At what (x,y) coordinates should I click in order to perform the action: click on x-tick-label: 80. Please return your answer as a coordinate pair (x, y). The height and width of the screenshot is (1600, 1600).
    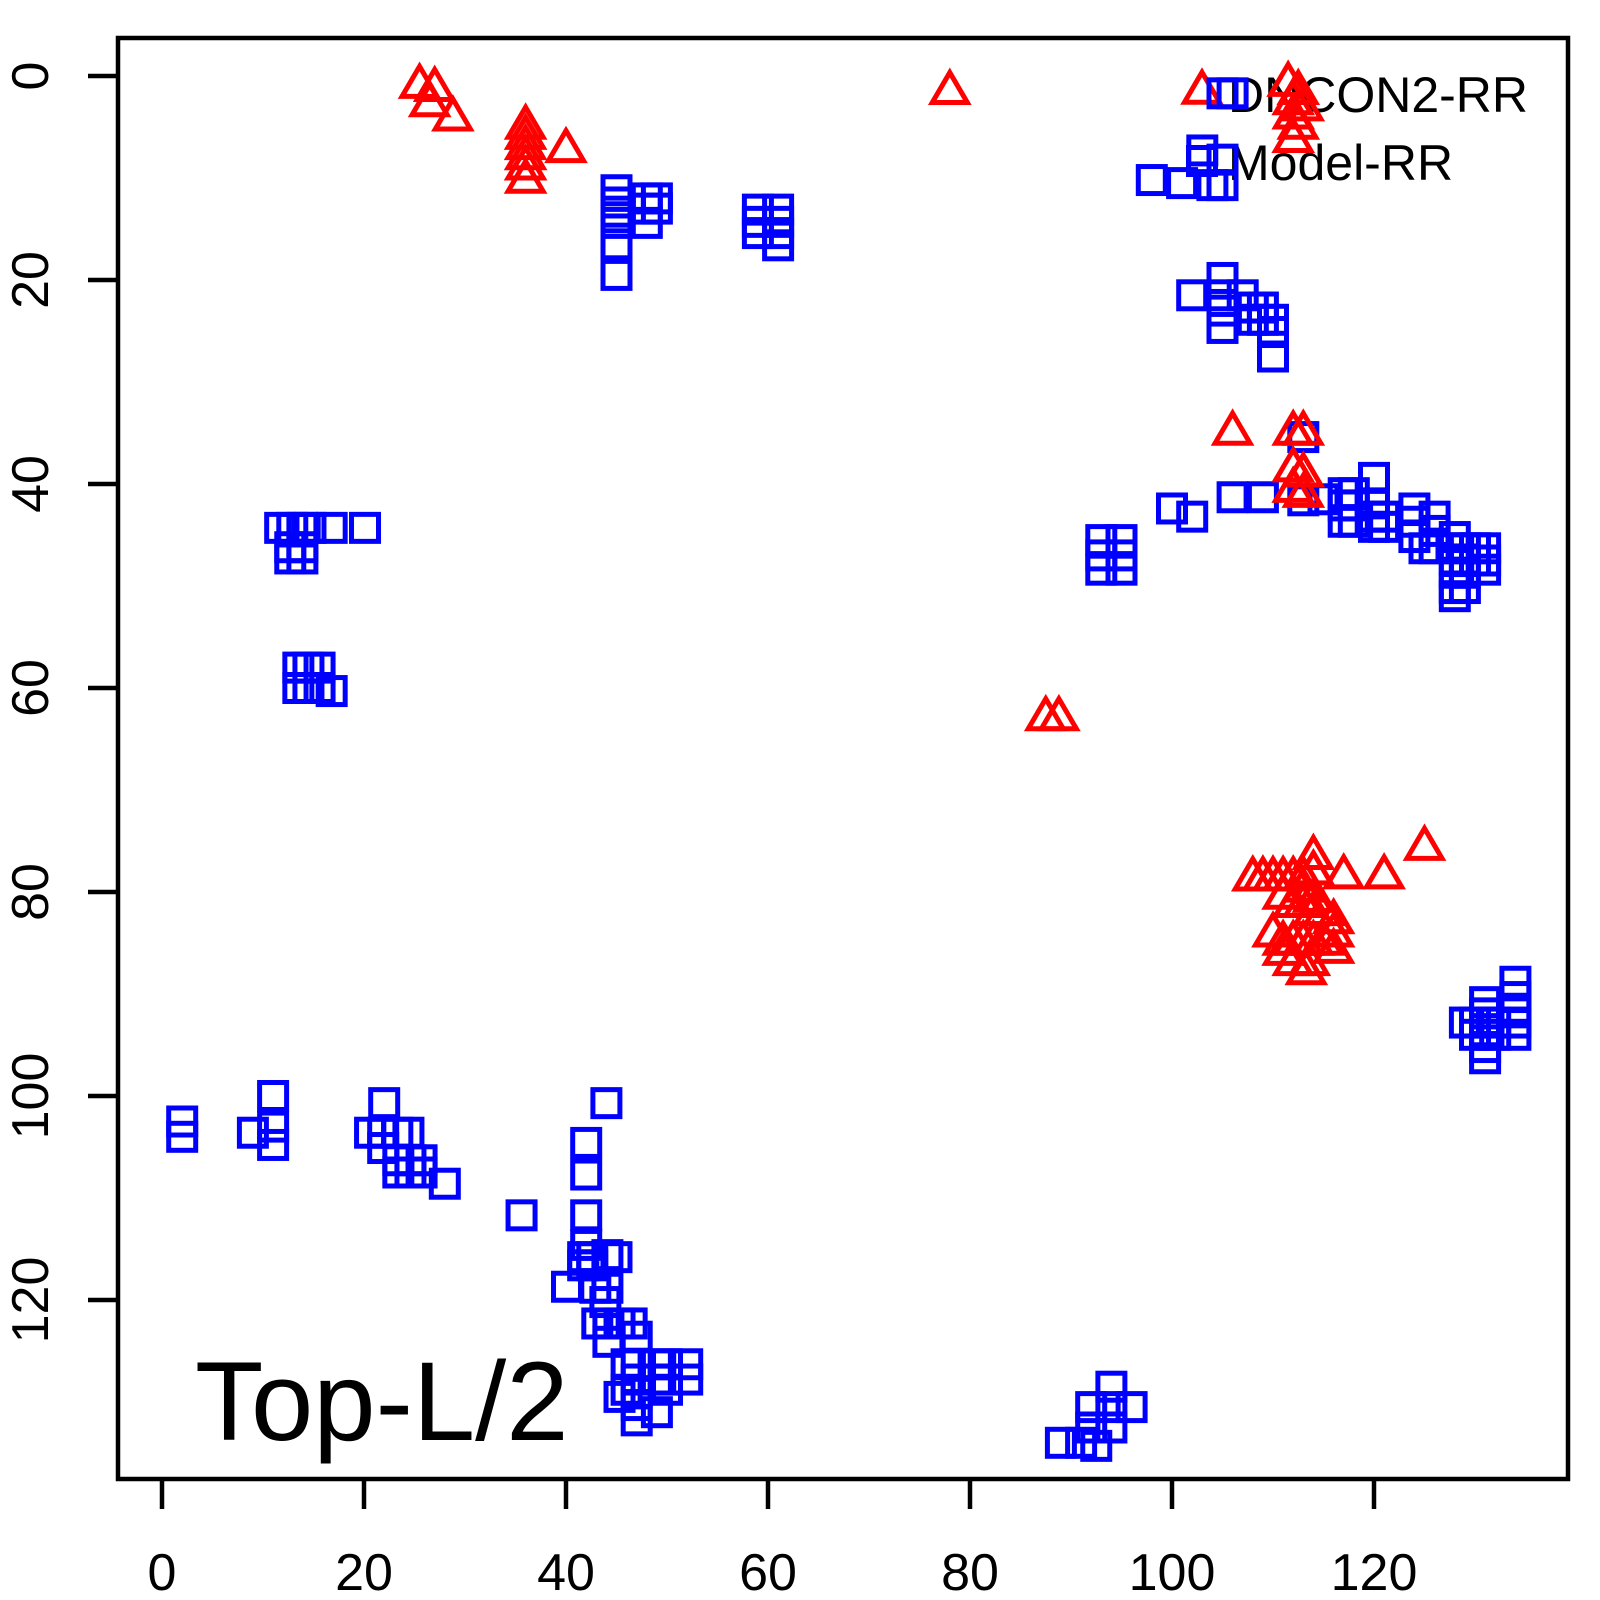
    Looking at the image, I should click on (970, 1572).